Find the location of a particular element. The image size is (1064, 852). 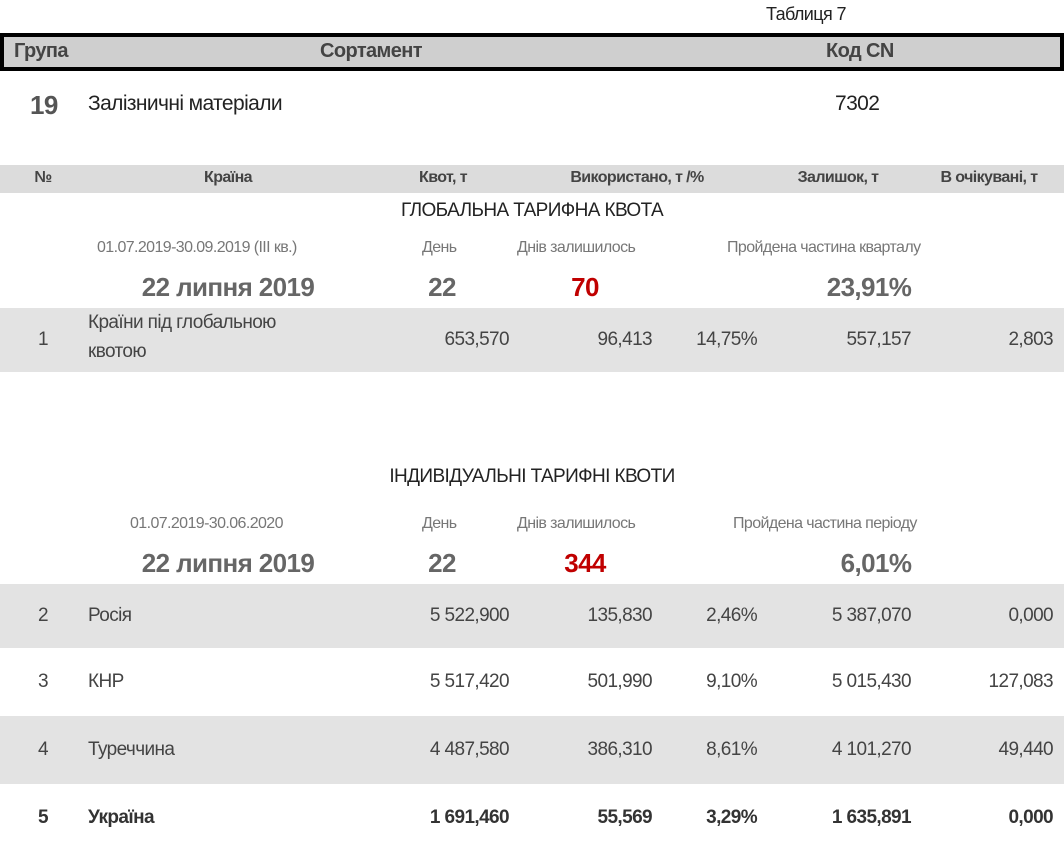

row-pending: 49,440 is located at coordinates (1025, 749).